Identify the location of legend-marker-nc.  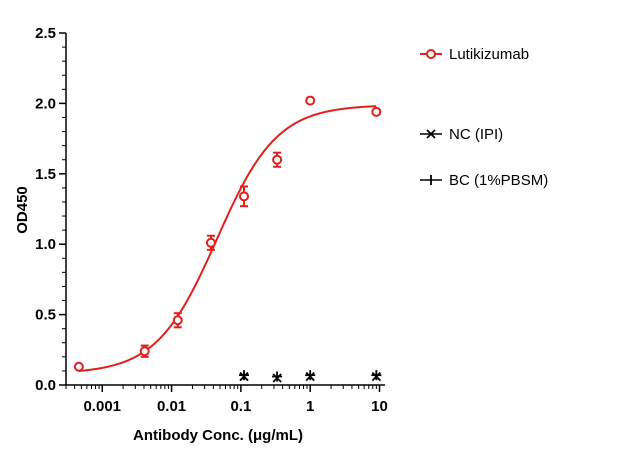
(431, 134).